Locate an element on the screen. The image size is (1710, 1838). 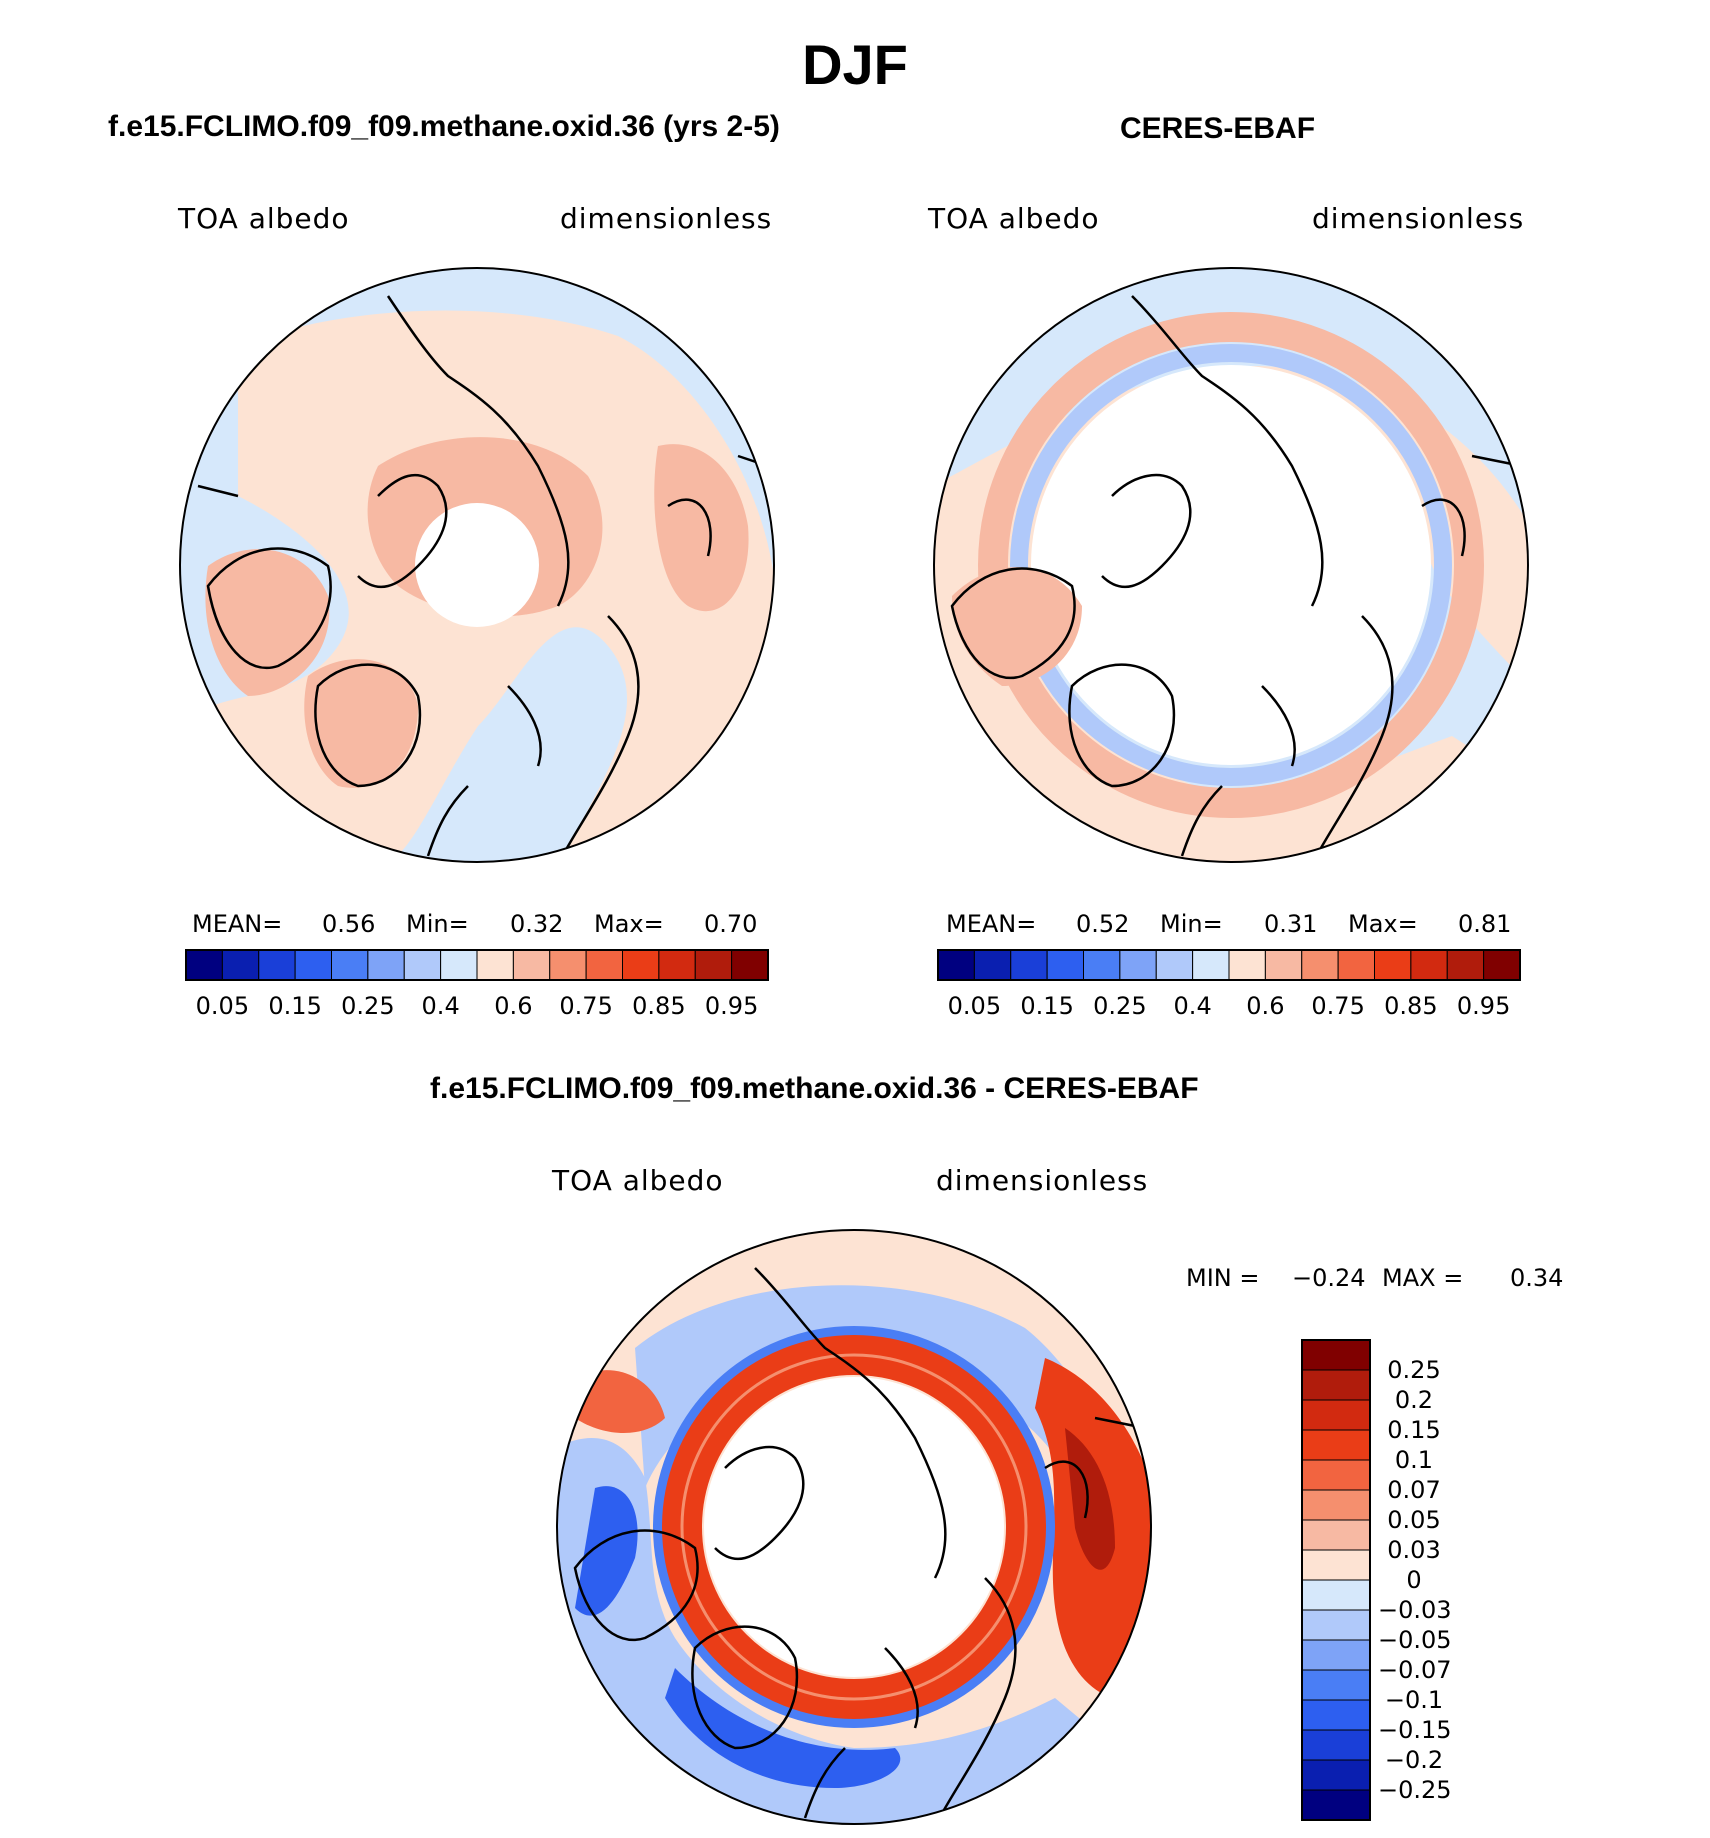
panel-obs-colorbar-tick-label: 0.05 is located at coordinates (974, 1006).